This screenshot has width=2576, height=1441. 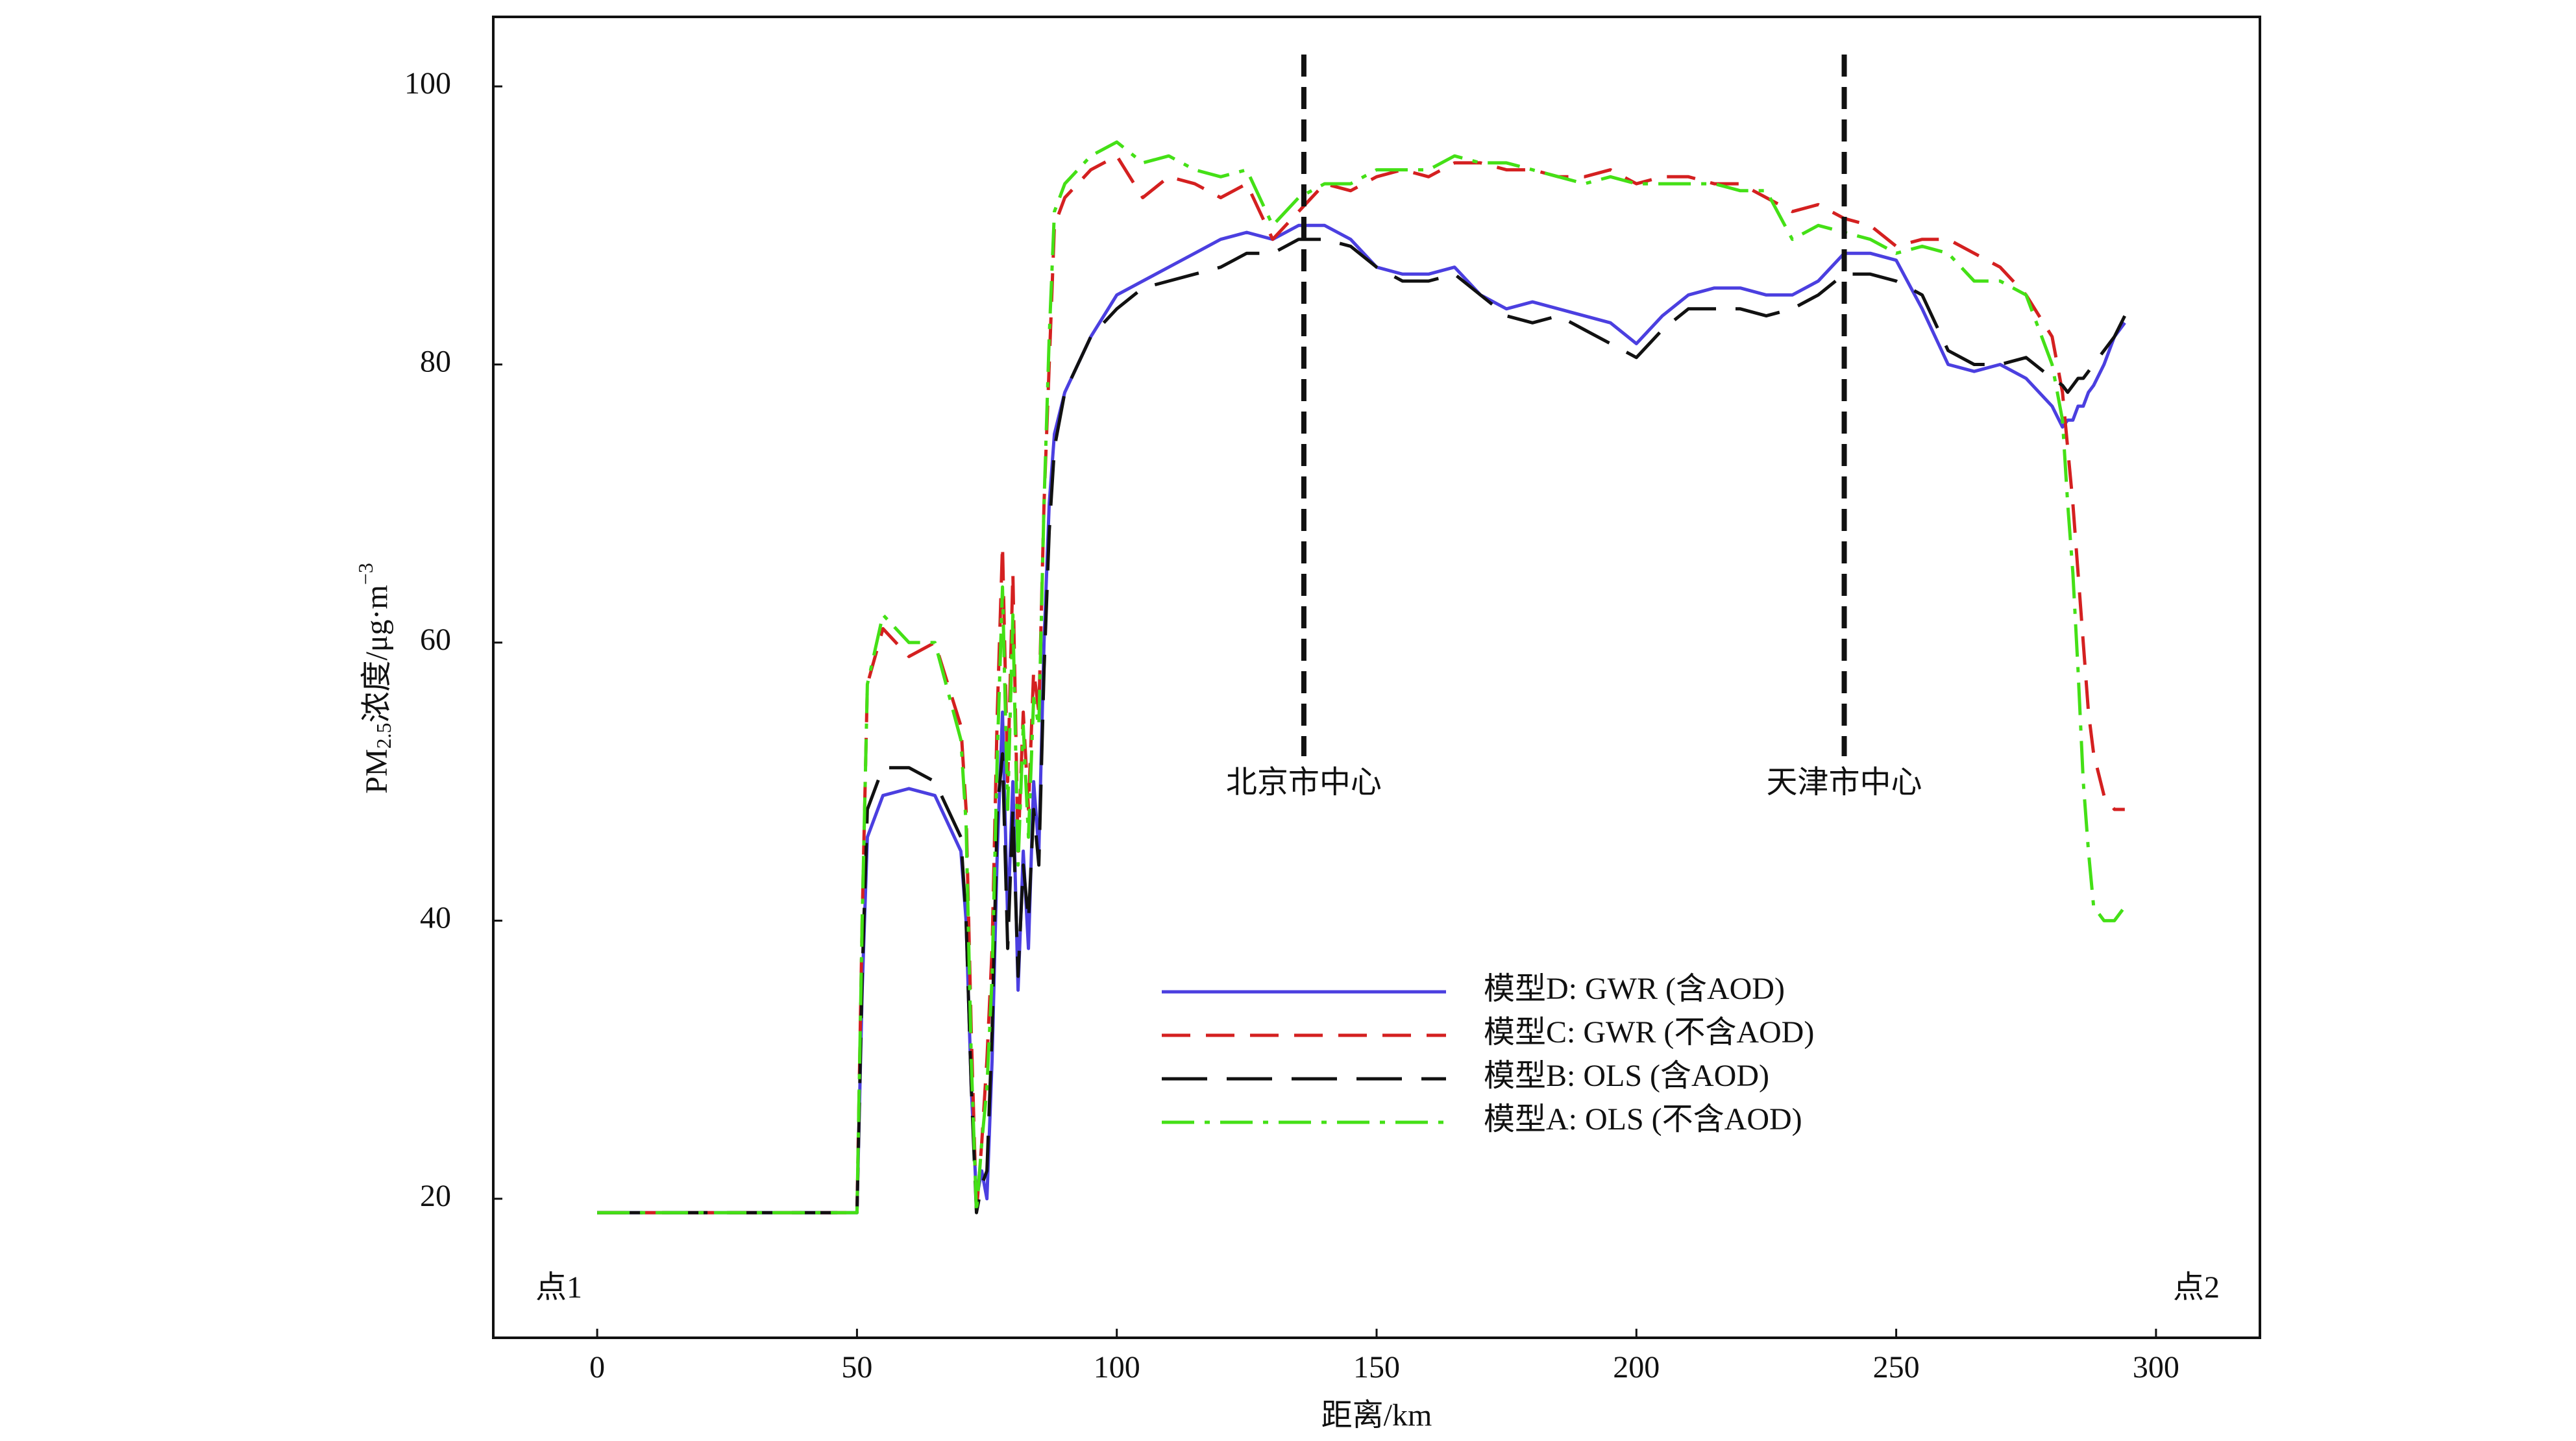 What do you see at coordinates (2196, 1288) in the screenshot?
I see `end-label: 点2` at bounding box center [2196, 1288].